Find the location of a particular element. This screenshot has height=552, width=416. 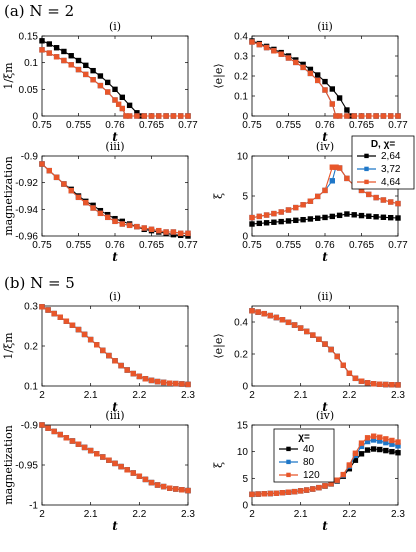

legend-entry-label: 40 is located at coordinates (309, 449).